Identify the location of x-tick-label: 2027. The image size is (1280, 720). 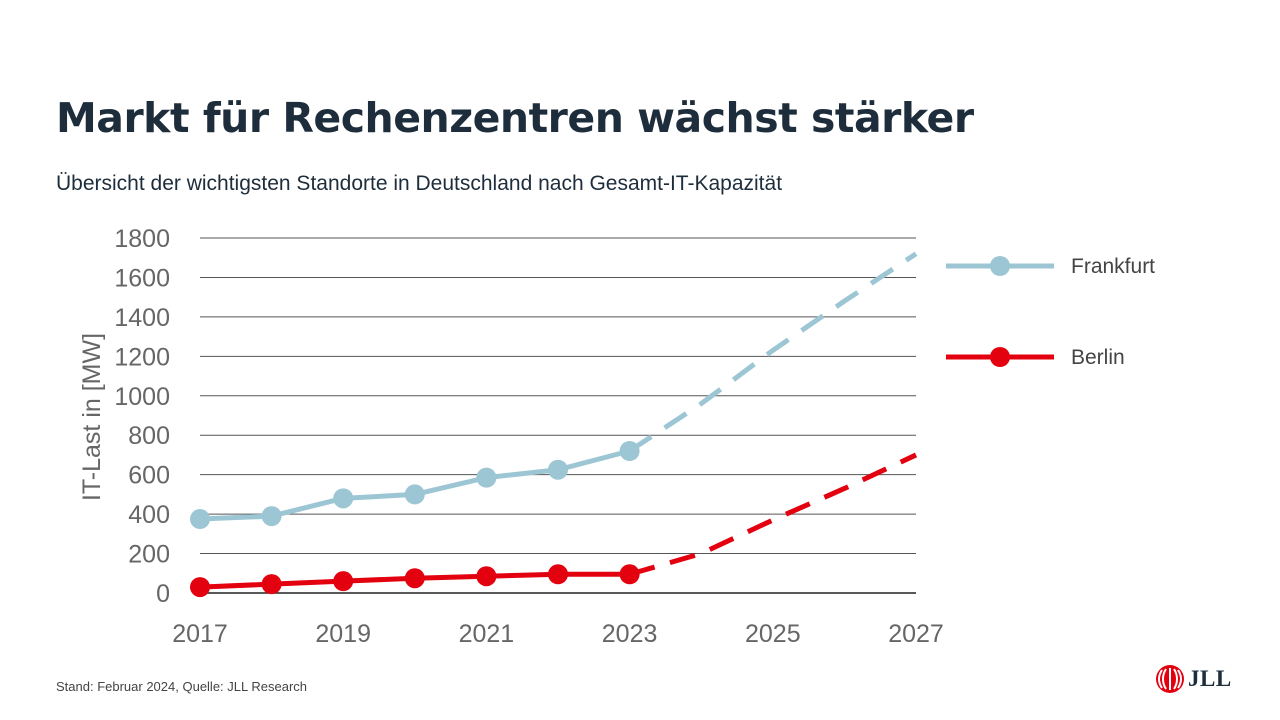
(916, 634).